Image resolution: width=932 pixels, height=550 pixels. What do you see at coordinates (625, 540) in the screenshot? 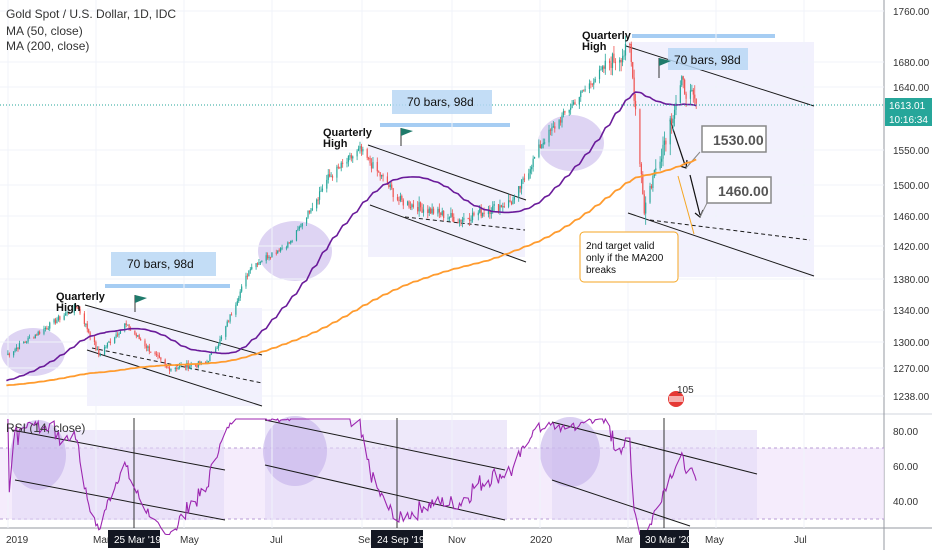
I see `x-tick-mar20: Mar` at bounding box center [625, 540].